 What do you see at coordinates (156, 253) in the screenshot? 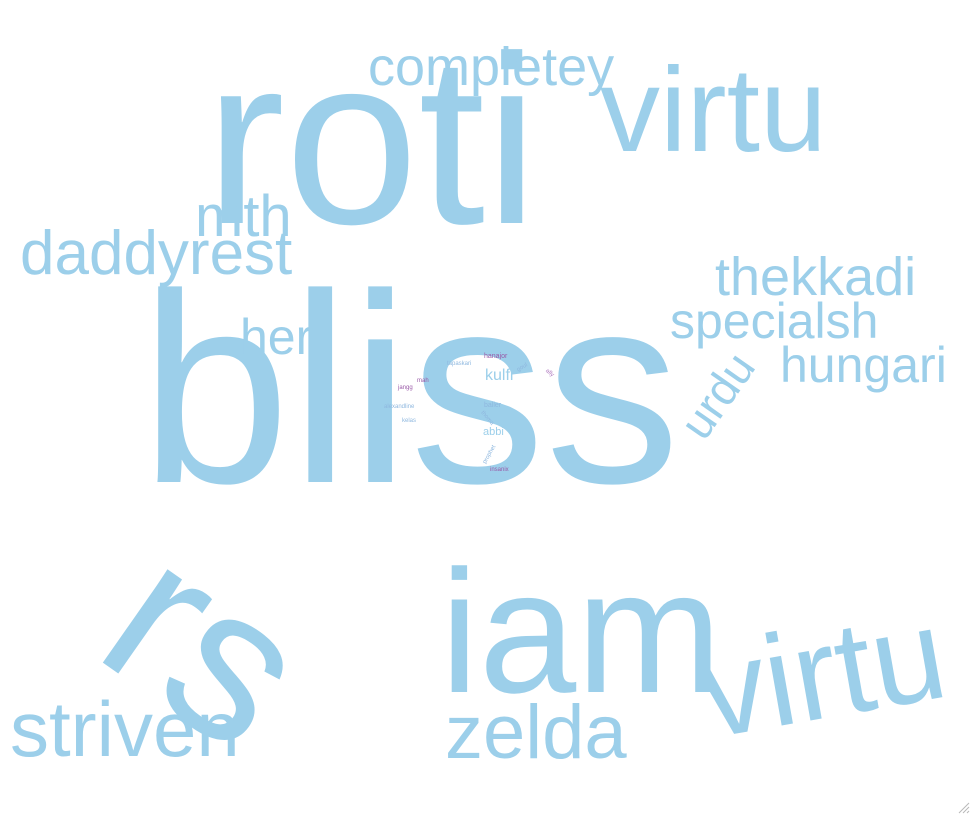
I see `word-daddyrest: daddyrest` at bounding box center [156, 253].